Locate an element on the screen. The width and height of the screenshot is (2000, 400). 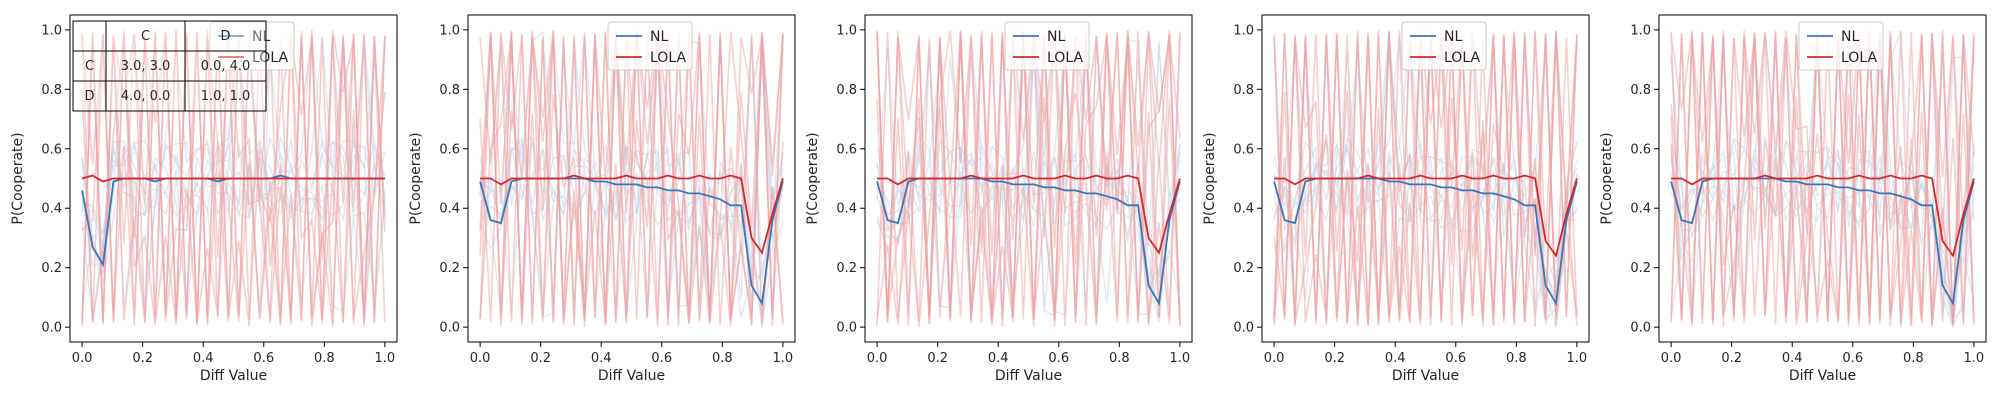
table-value-cell: C is located at coordinates (89, 66).